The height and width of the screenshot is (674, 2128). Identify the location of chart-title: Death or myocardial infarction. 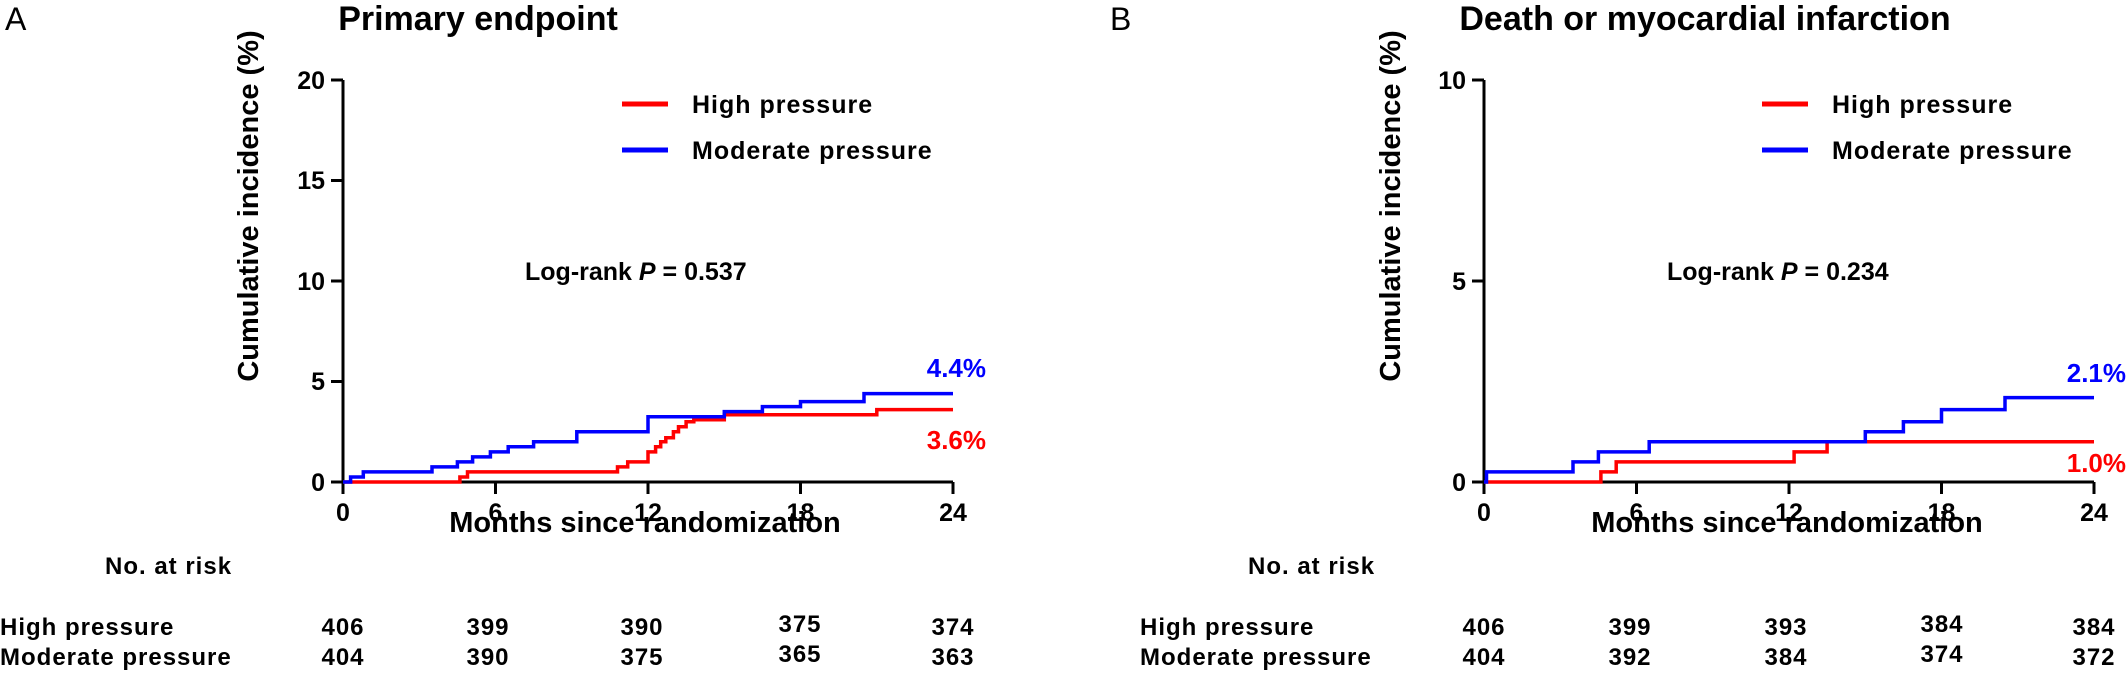
(1704, 19).